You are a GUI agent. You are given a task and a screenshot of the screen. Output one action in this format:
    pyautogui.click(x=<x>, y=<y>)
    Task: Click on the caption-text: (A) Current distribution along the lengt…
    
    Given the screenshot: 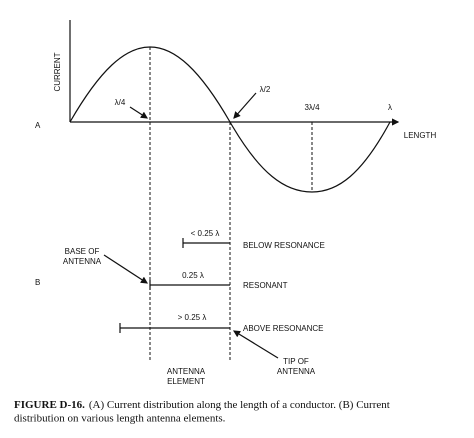 What is the action you would take?
    pyautogui.click(x=239, y=405)
    